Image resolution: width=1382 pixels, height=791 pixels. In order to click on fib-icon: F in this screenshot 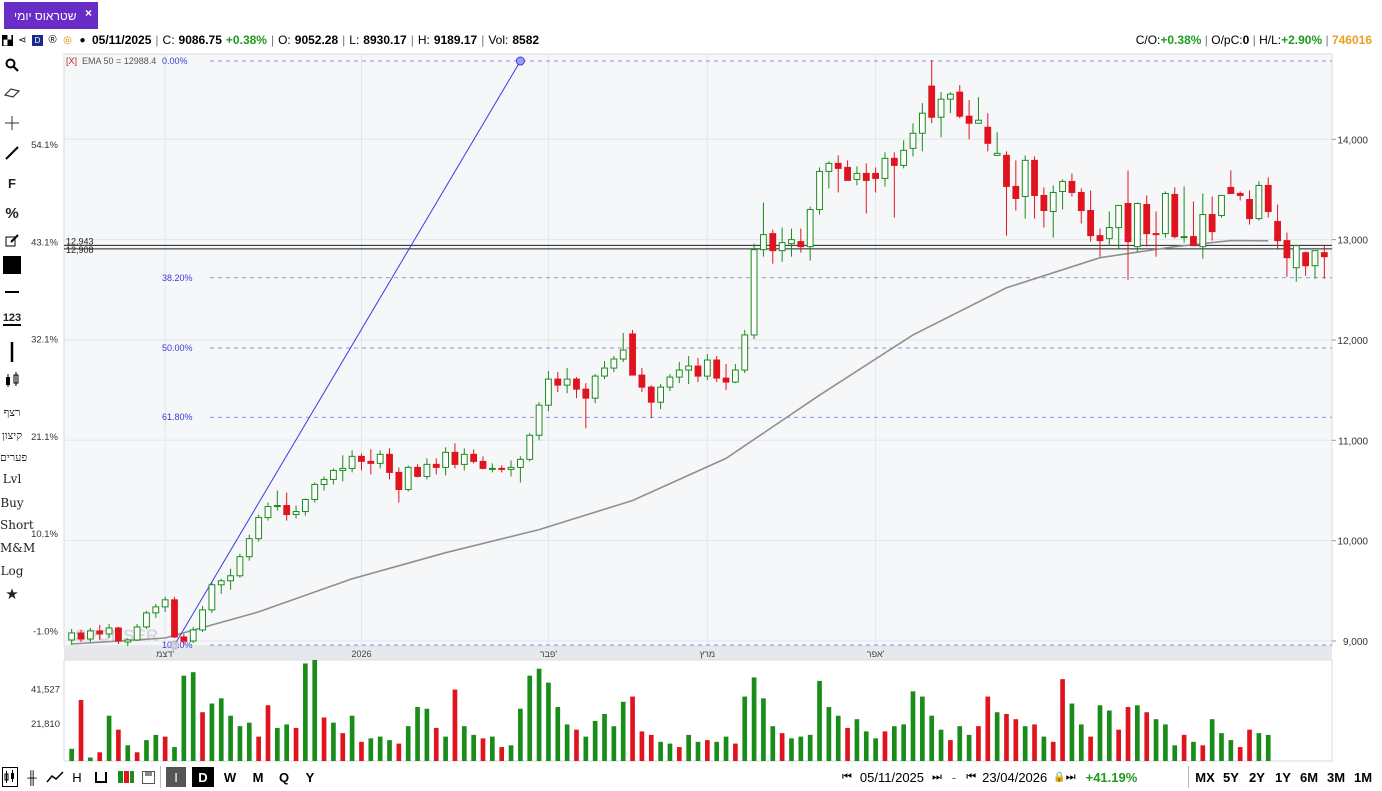, I will do `click(12, 183)`.